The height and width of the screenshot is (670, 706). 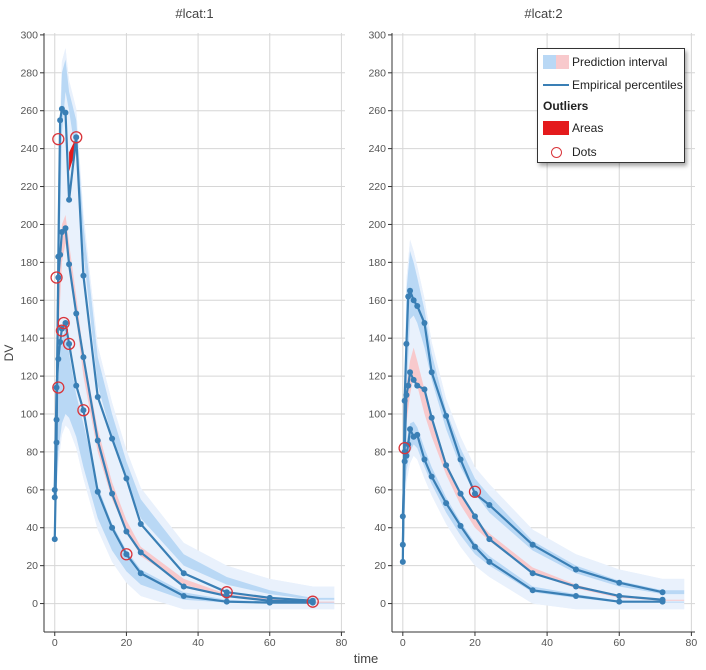 I want to click on legend-item-empirical-percentiles: Empirical percentiles, so click(x=610, y=85).